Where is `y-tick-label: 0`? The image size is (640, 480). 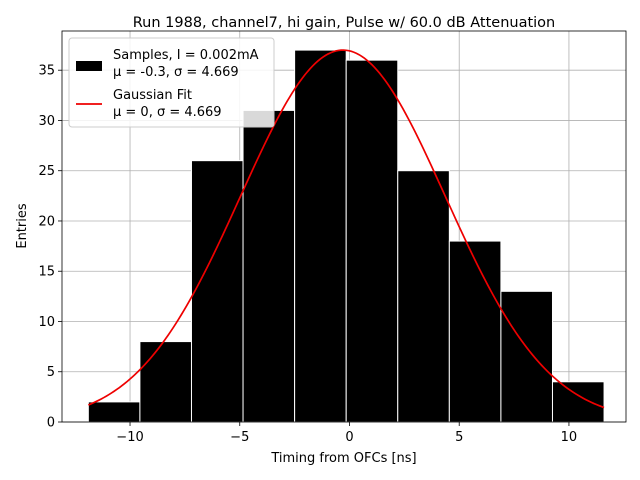
y-tick-label: 0 is located at coordinates (51, 423).